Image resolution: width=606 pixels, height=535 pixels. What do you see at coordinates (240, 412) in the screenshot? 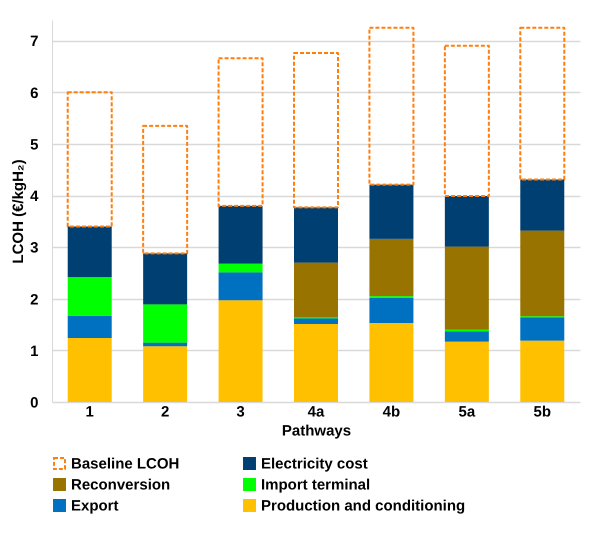
I see `x-tick-label: 3` at bounding box center [240, 412].